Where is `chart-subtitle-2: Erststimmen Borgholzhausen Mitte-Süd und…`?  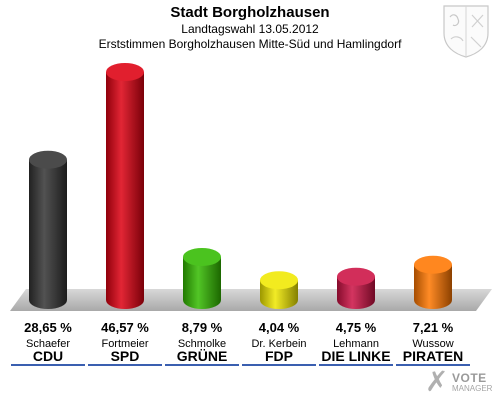 chart-subtitle-2: Erststimmen Borgholzhausen Mitte-Süd und… is located at coordinates (250, 44).